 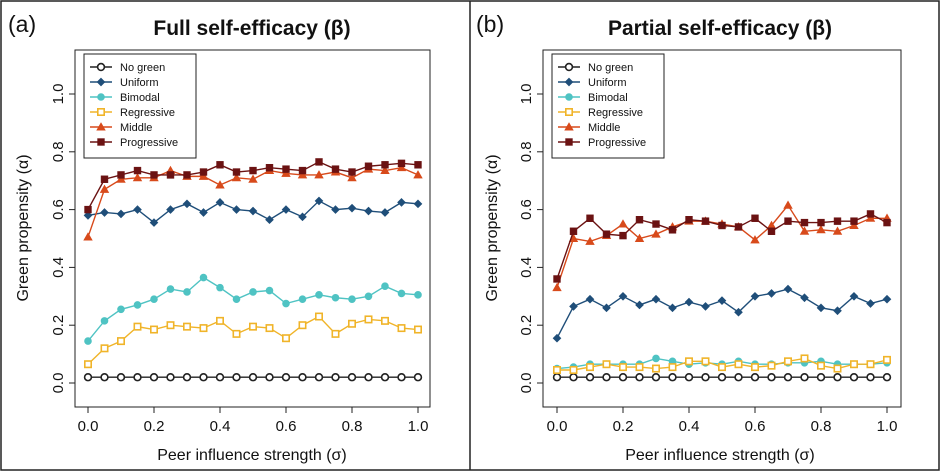 What do you see at coordinates (22, 24) in the screenshot?
I see `panel-a-label: (a)` at bounding box center [22, 24].